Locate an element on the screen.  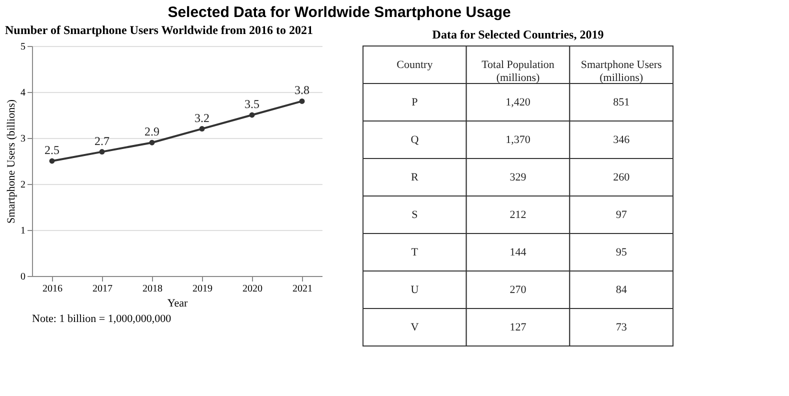
category-label: Smartphone Users (millions) is located at coordinates (621, 71).